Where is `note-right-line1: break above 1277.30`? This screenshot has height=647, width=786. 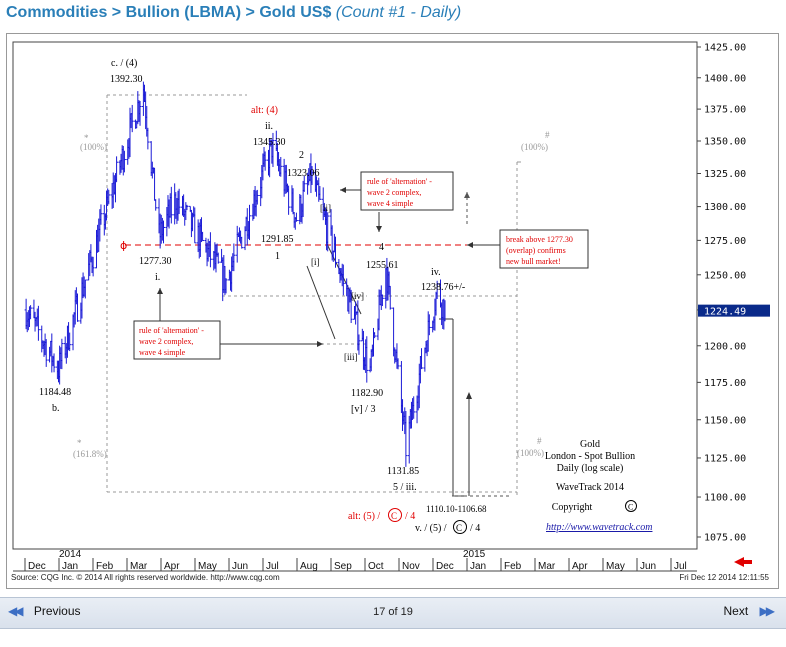 note-right-line1: break above 1277.30 is located at coordinates (539, 239).